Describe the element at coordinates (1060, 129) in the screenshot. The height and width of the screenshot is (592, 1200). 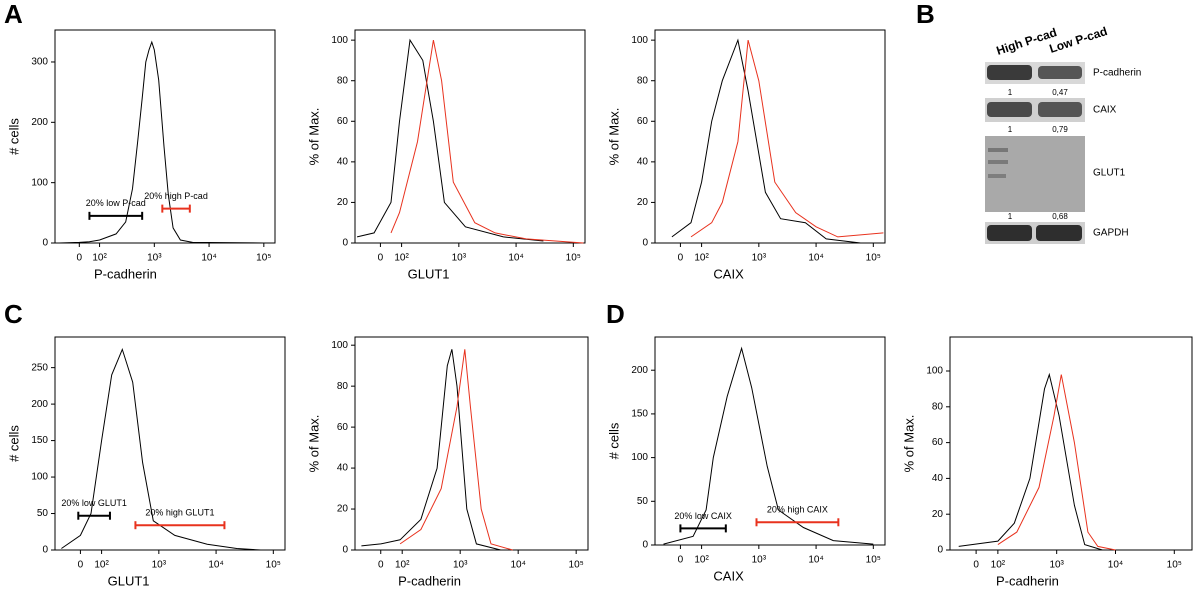
I see `quant: 0,79` at that location.